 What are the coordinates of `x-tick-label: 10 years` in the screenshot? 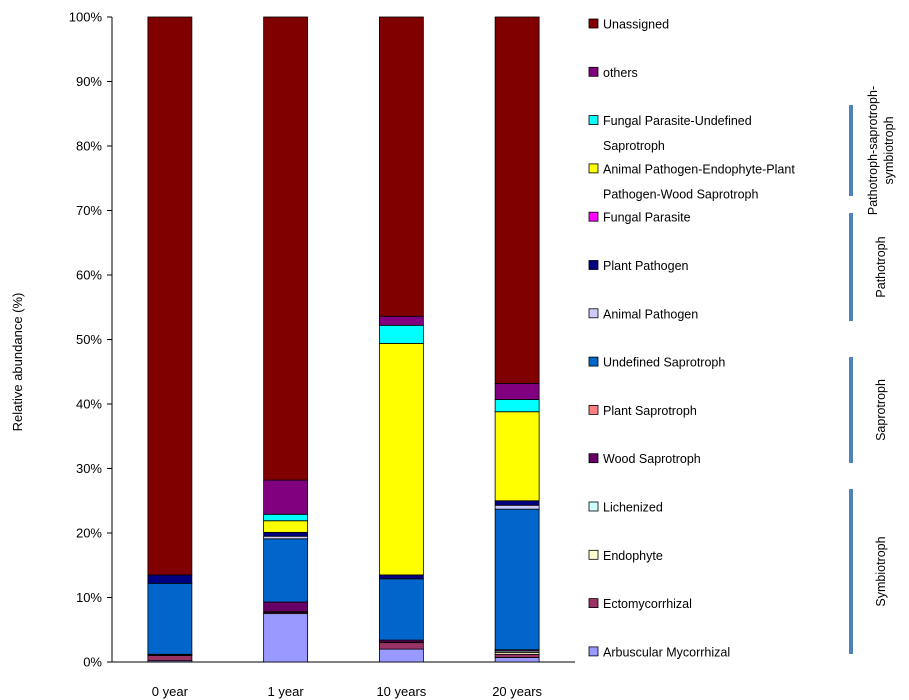 It's located at (401, 691).